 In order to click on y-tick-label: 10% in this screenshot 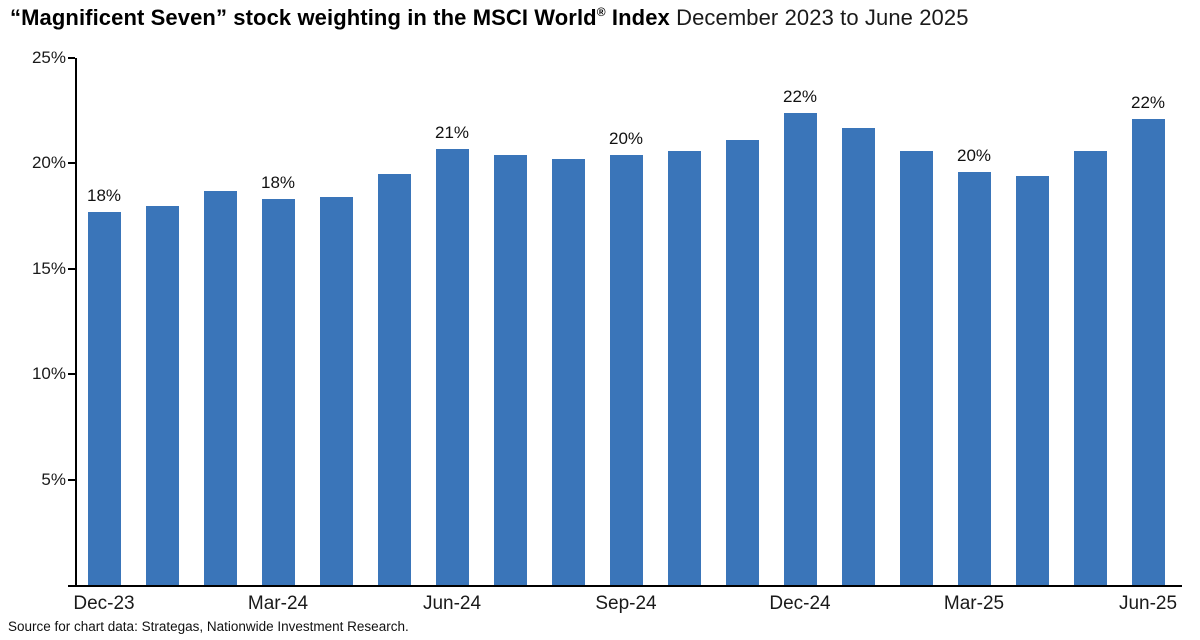, I will do `click(48, 374)`.